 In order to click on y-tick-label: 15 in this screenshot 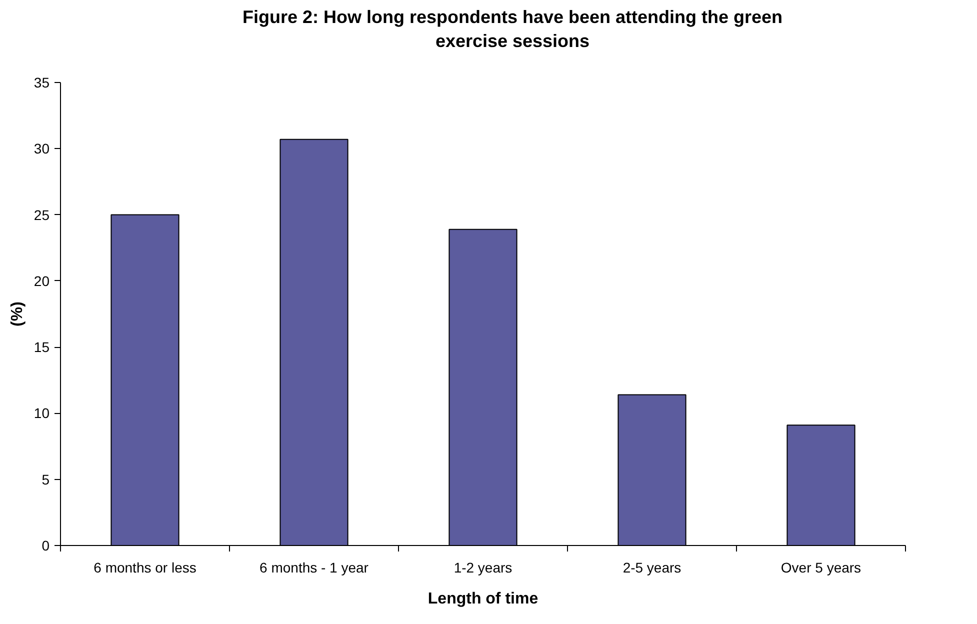, I will do `click(42, 347)`.